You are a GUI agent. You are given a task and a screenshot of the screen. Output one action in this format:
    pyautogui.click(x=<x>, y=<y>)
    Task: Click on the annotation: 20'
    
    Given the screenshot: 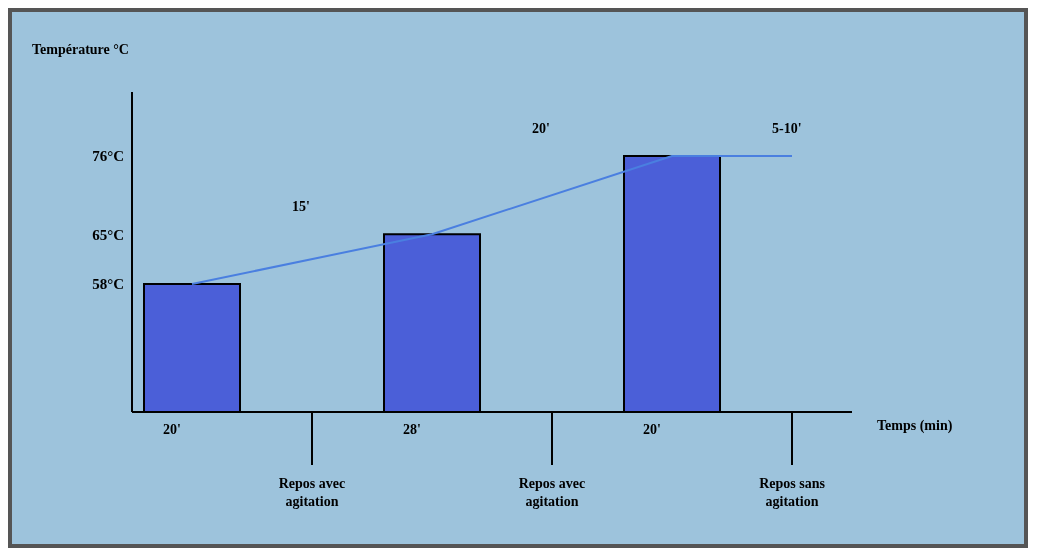 What is the action you would take?
    pyautogui.click(x=541, y=129)
    